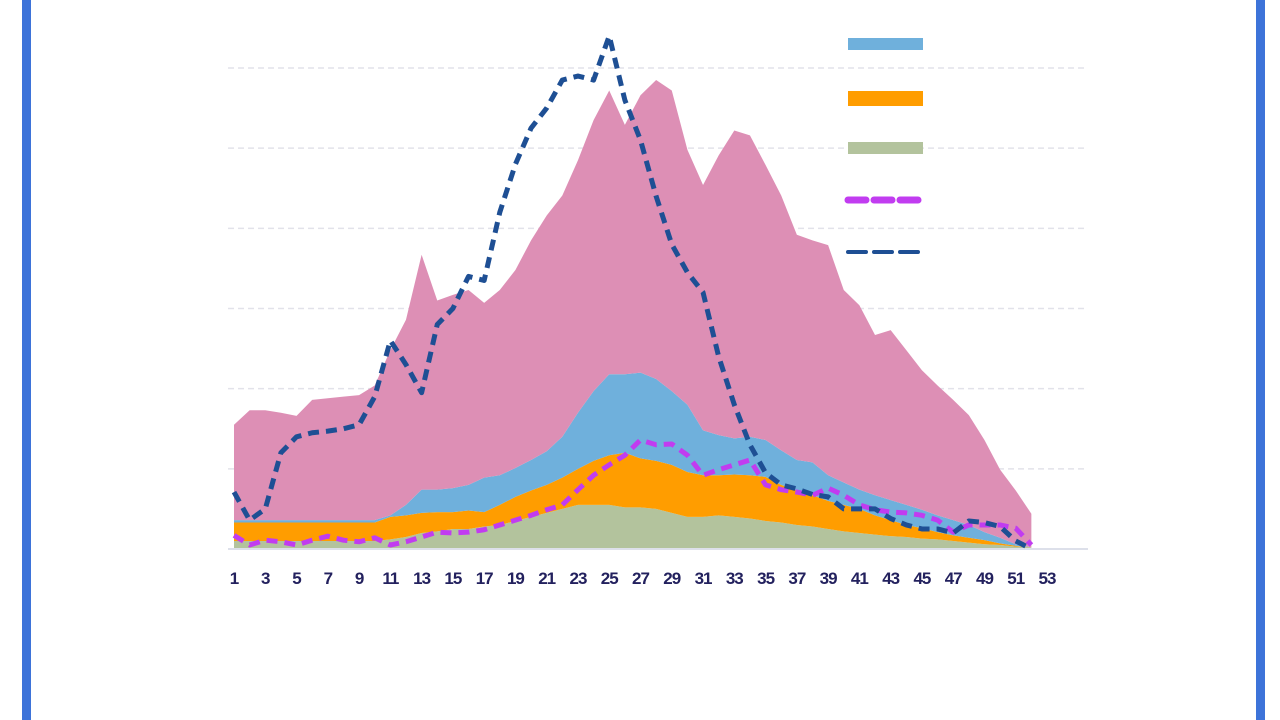  What do you see at coordinates (452, 578) in the screenshot?
I see `x-tick-label: 15` at bounding box center [452, 578].